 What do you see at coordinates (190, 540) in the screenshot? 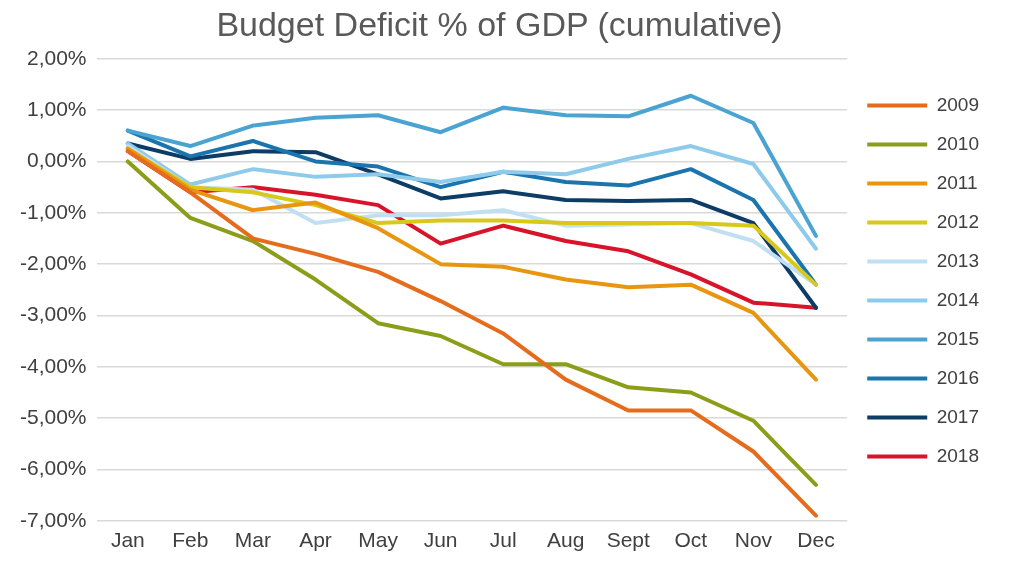
I see `x-tick-label: Feb` at bounding box center [190, 540].